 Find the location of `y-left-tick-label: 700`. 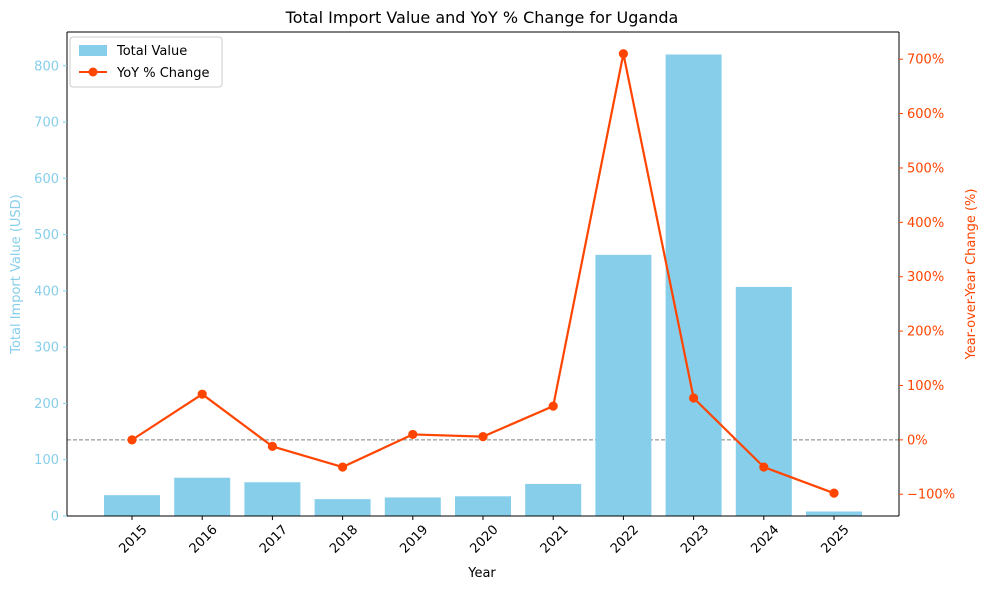

y-left-tick-label: 700 is located at coordinates (46, 123).